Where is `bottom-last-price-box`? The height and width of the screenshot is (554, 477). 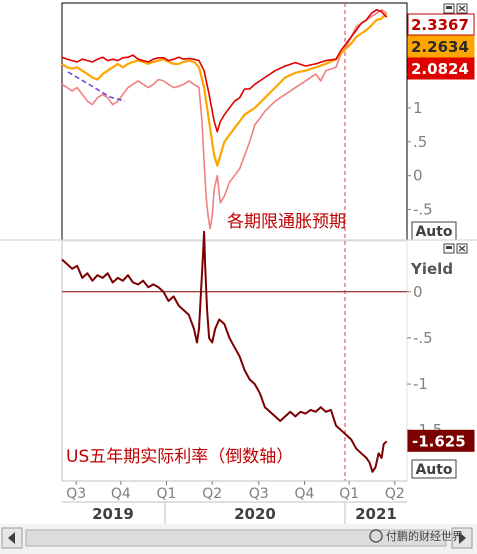
bottom-last-price-box is located at coordinates (441, 440).